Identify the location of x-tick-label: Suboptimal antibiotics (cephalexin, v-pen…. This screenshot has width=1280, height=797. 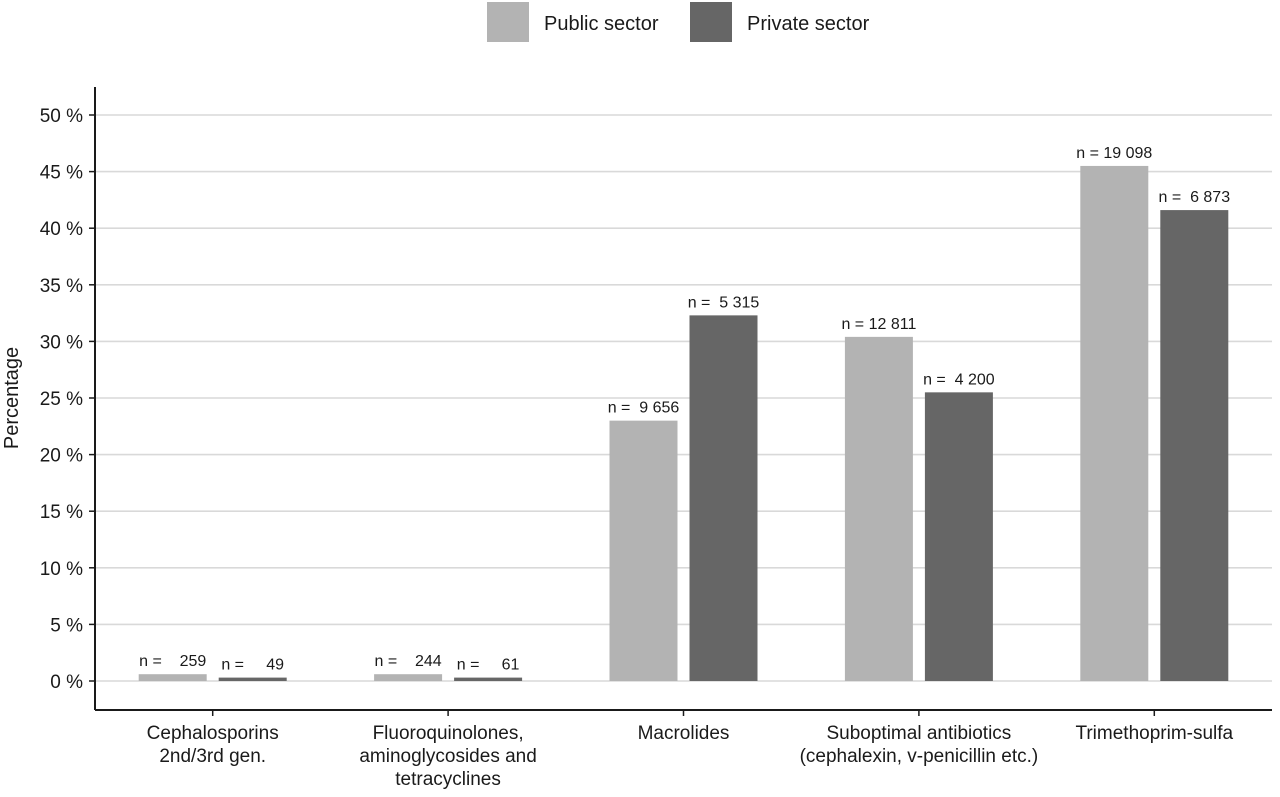
(919, 745).